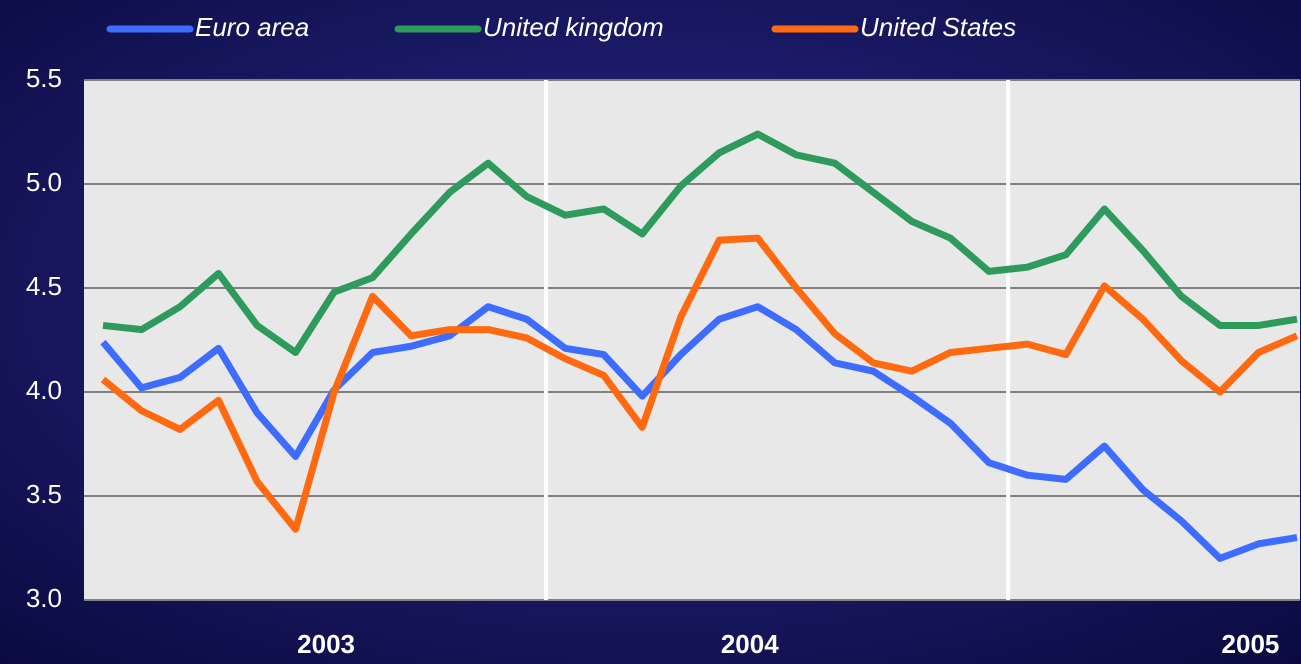 This screenshot has height=664, width=1301. Describe the element at coordinates (44, 598) in the screenshot. I see `y-tick-label: 3.0` at that location.